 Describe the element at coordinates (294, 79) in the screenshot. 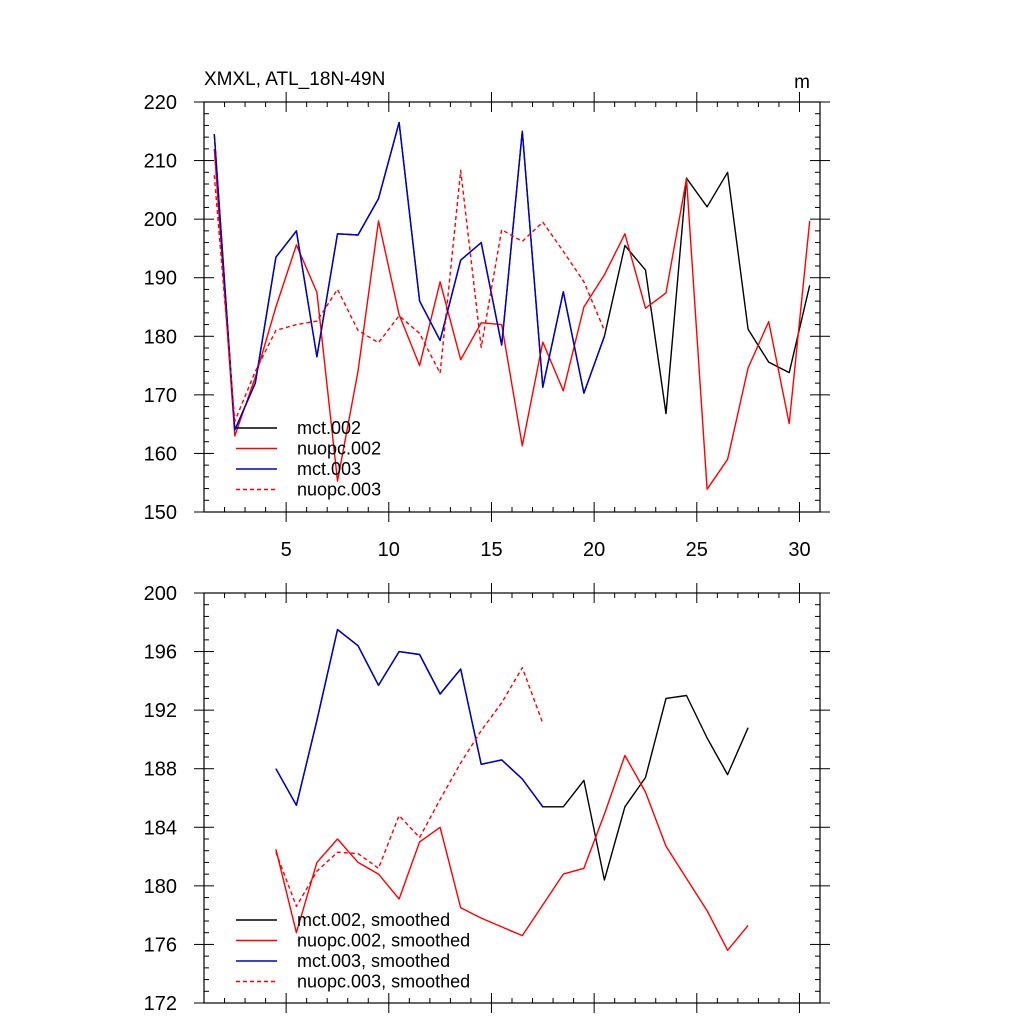

I see `chart-title: XMXL, ATL_18N-49N` at that location.